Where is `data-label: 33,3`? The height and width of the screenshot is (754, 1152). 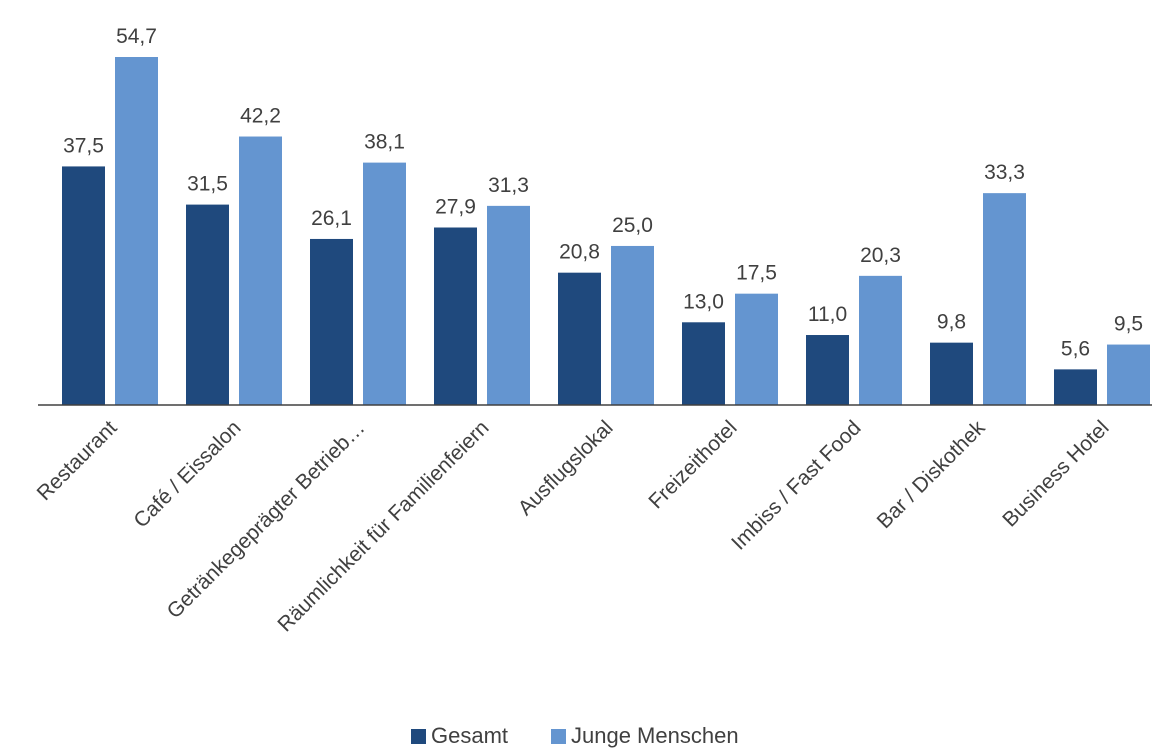 data-label: 33,3 is located at coordinates (1004, 172).